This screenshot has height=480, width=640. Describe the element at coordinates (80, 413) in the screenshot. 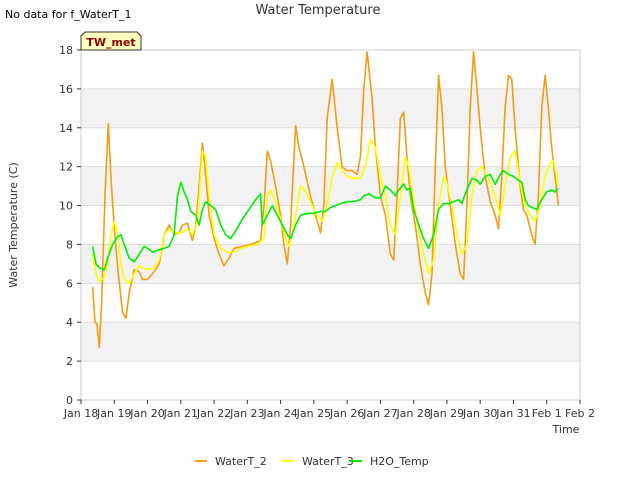

I see `x-tick-label-0: Jan 18` at that location.